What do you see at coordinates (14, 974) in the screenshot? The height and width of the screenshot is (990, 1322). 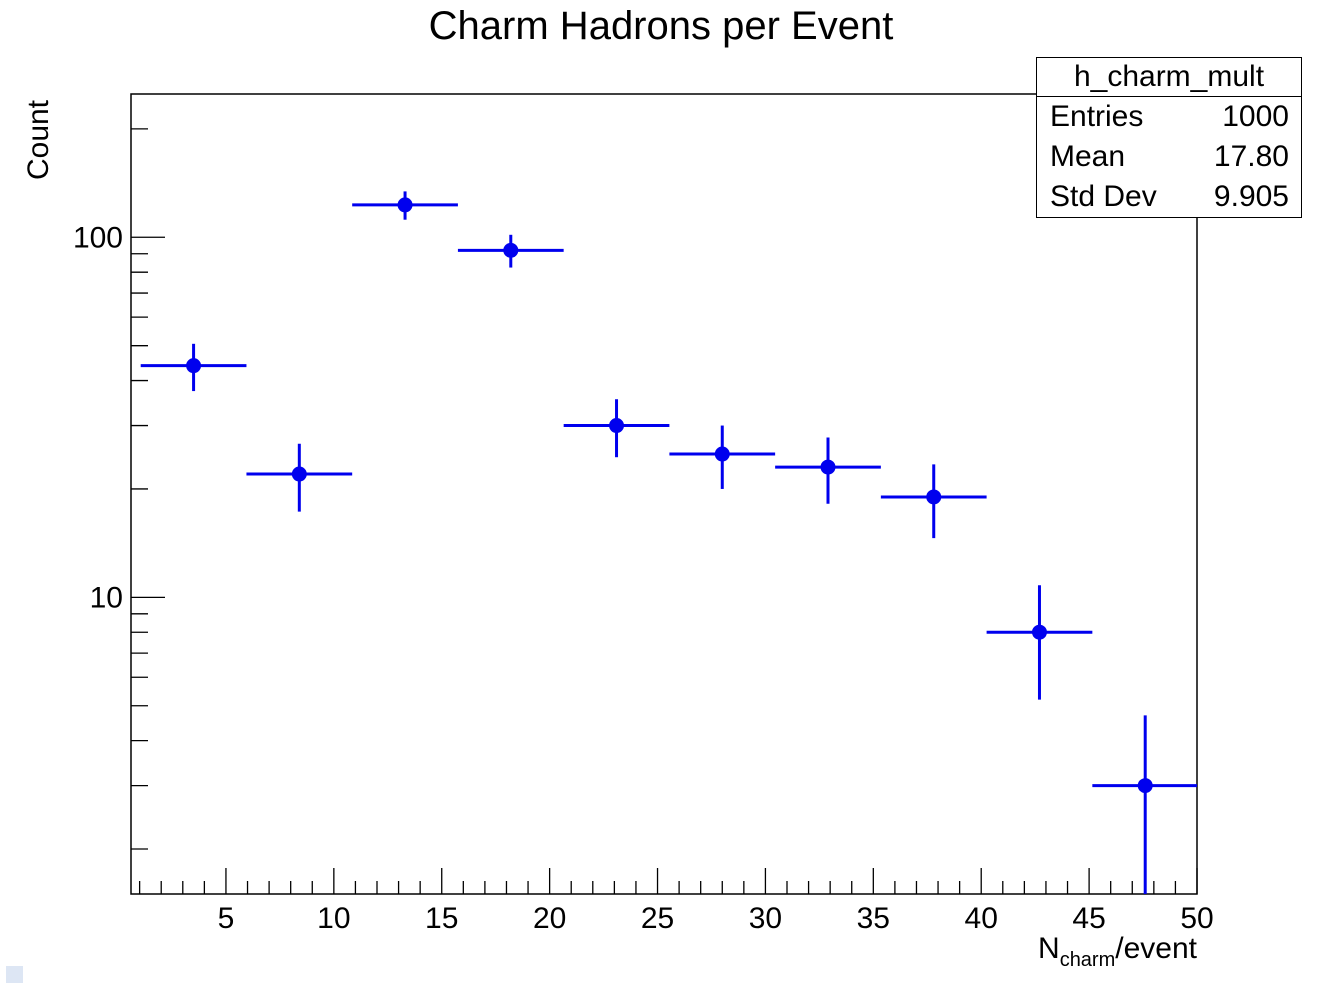 I see `canvas-corner-marker` at bounding box center [14, 974].